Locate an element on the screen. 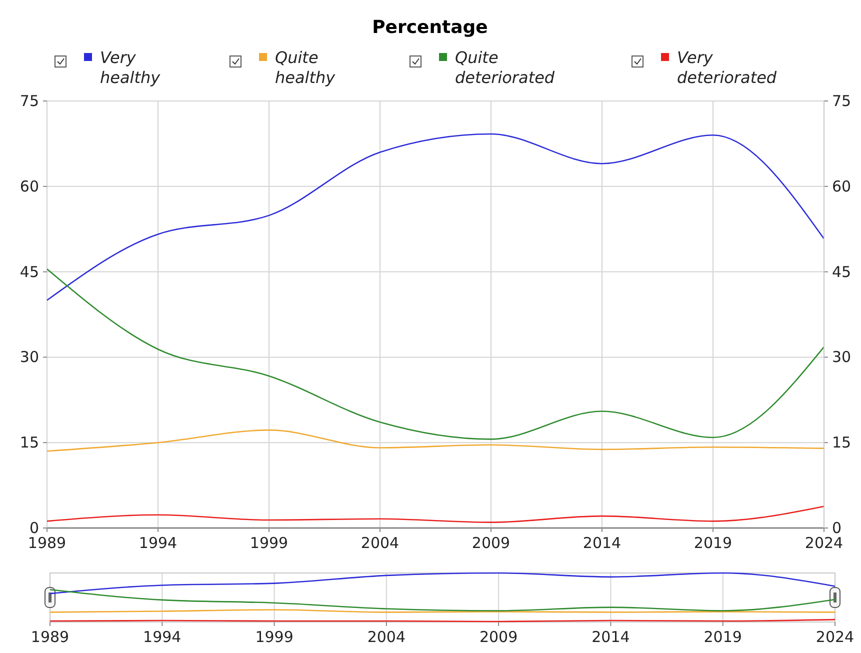 This screenshot has height=653, width=861. y2-tick-label: 75 is located at coordinates (842, 101).